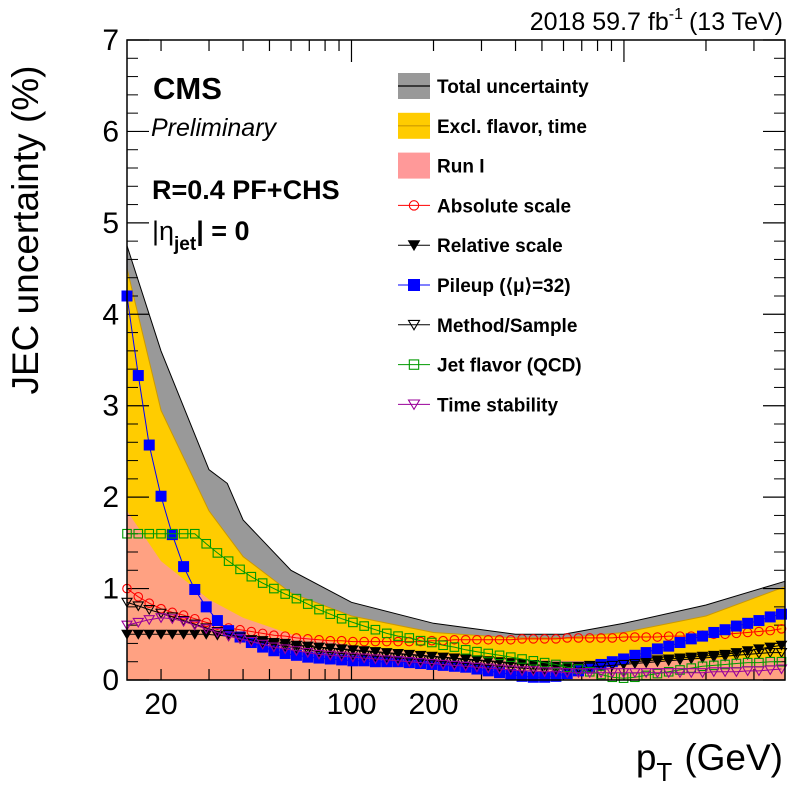 Image resolution: width=791 pixels, height=790 pixels. Describe the element at coordinates (480, 246) in the screenshot. I see `legend-item-relative: Relative scale` at that location.